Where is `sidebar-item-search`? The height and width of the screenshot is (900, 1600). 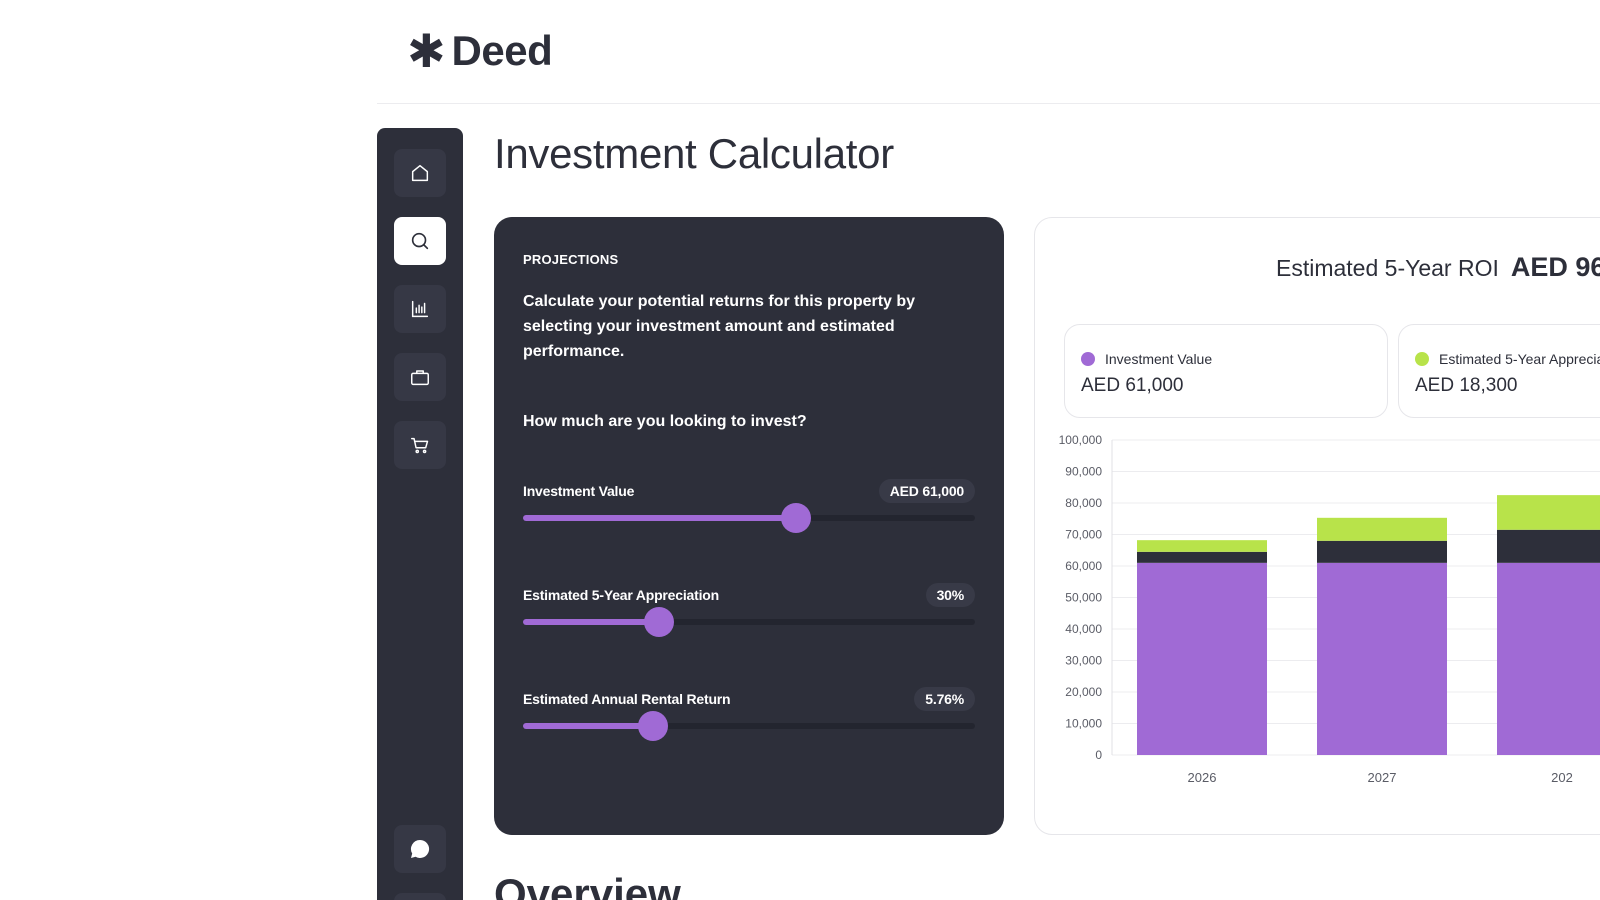
sidebar-item-search is located at coordinates (420, 241).